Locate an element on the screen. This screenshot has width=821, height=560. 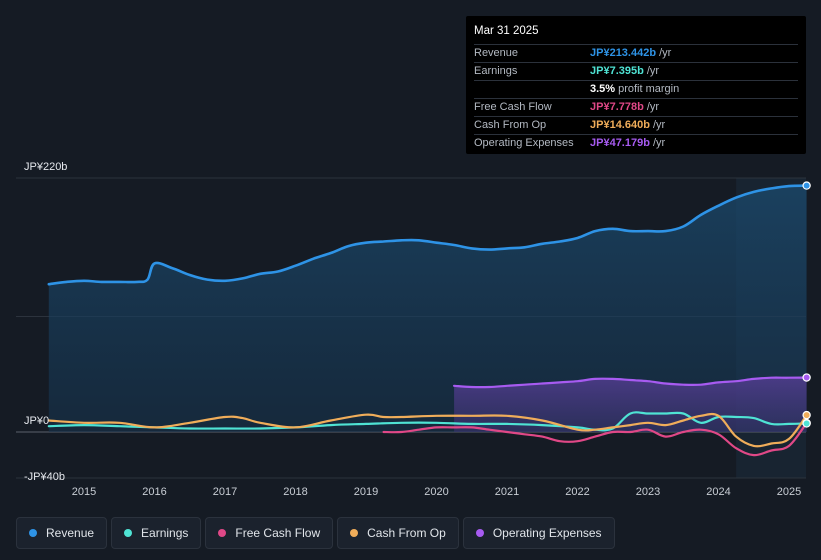
legend-item-operating-expenses: Operating Expenses is located at coordinates (538, 533).